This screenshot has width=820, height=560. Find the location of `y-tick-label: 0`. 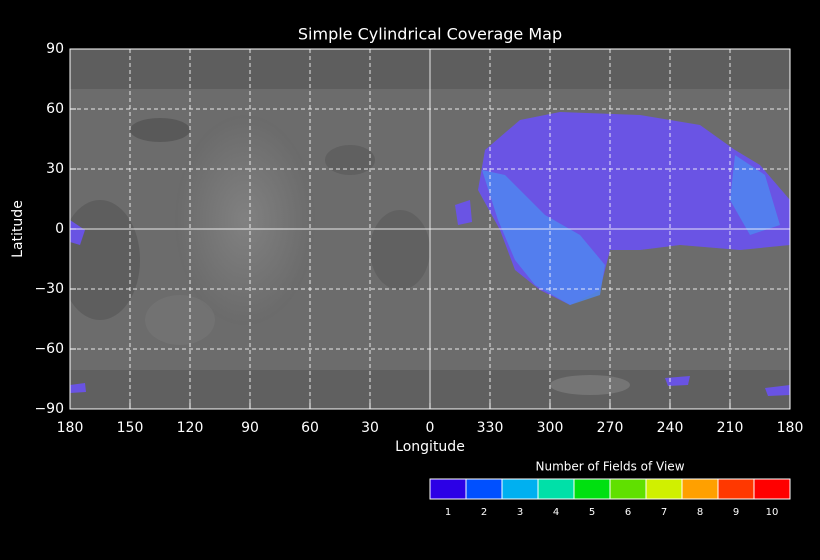

y-tick-label: 0 is located at coordinates (59, 229).